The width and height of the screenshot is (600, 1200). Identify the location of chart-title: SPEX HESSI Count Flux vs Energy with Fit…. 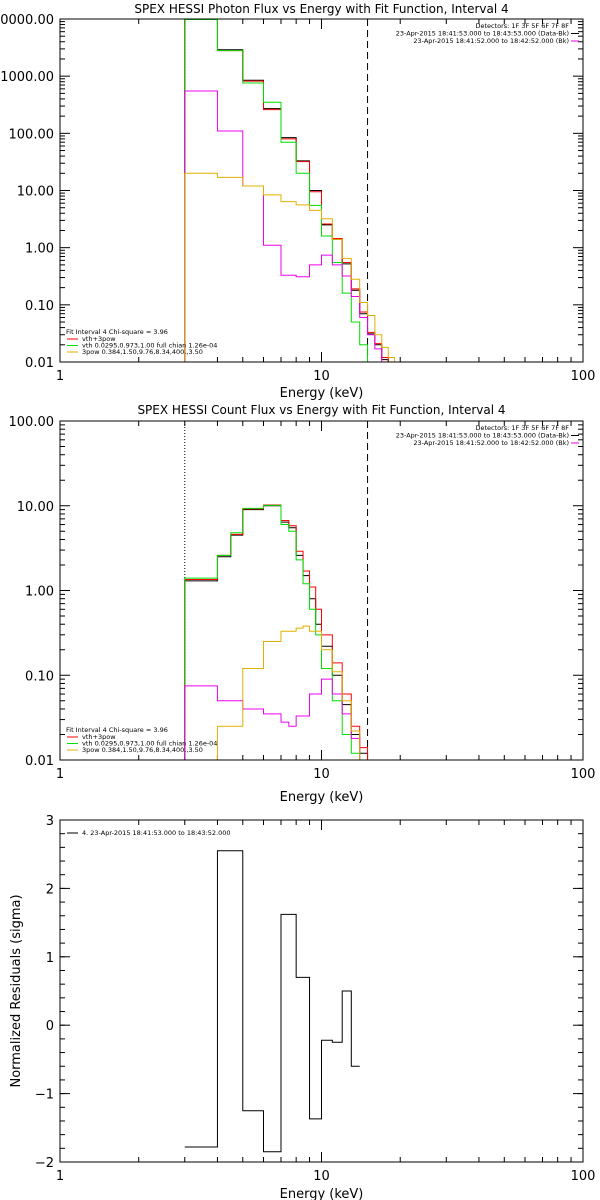
(321, 410).